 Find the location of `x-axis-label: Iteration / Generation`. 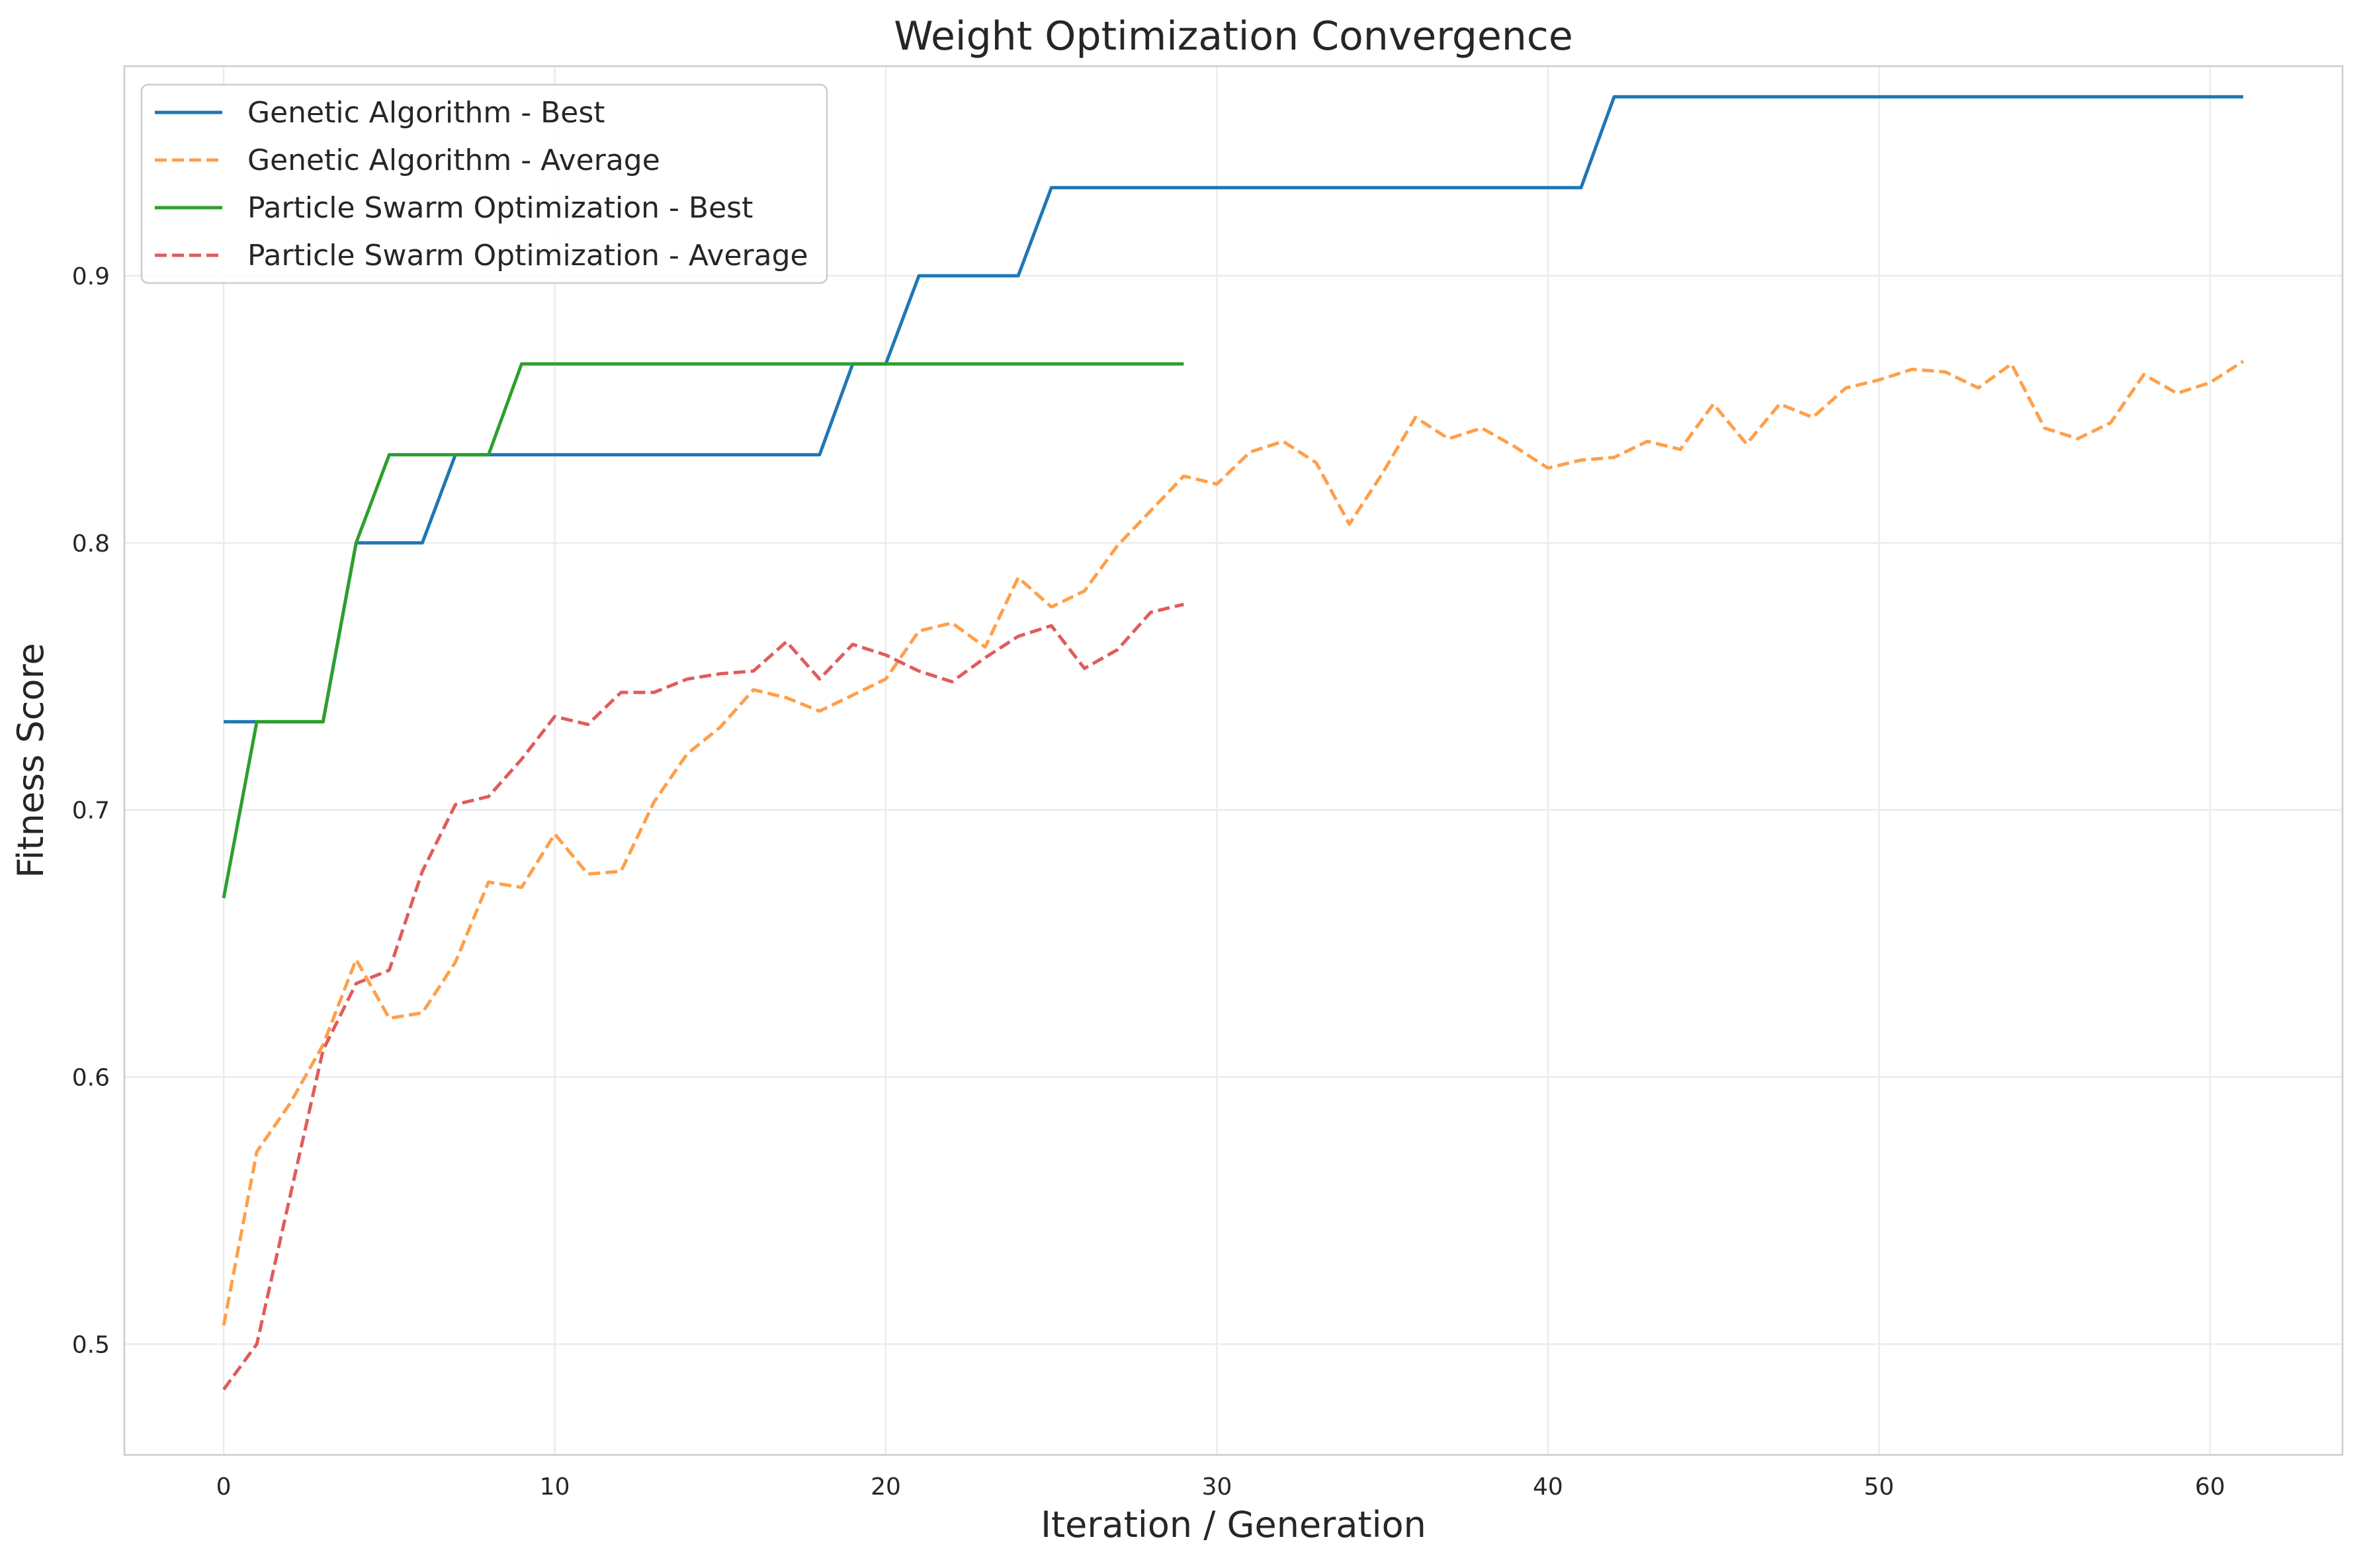

x-axis-label: Iteration / Generation is located at coordinates (1233, 1525).